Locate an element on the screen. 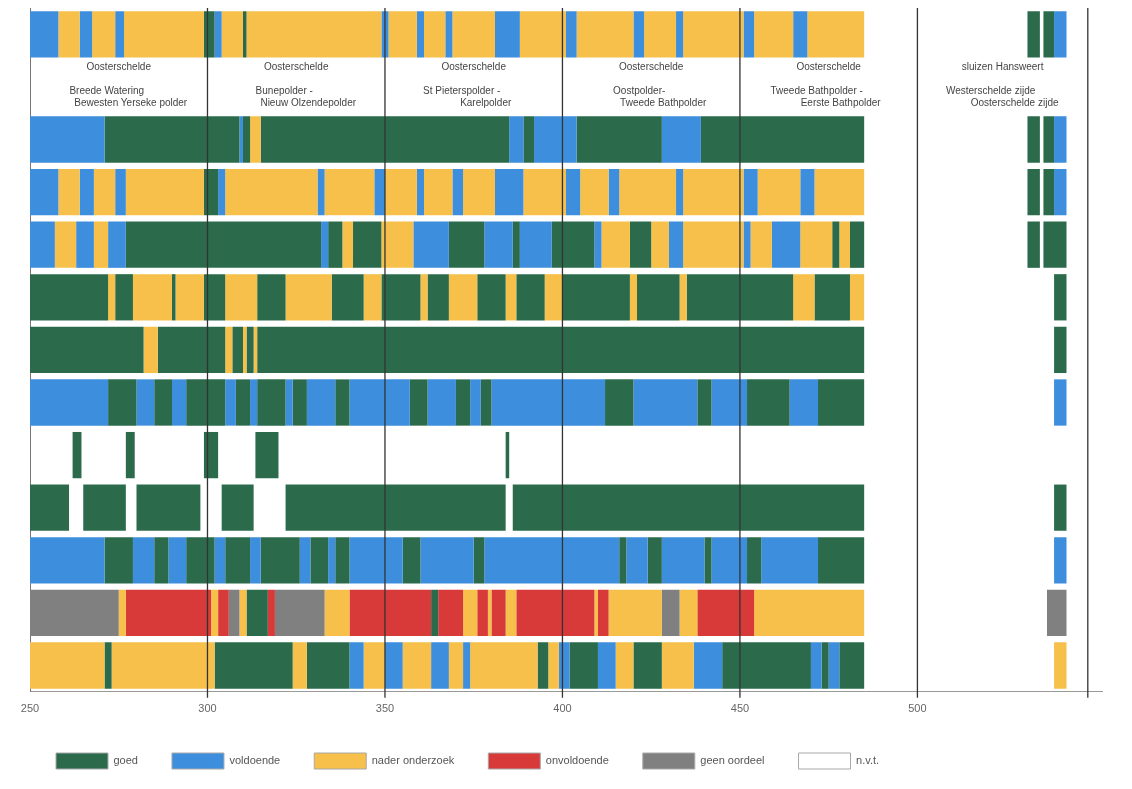 Image resolution: width=1132 pixels, height=789 pixels. annotation: Tweede Bathpolder - is located at coordinates (816, 90).